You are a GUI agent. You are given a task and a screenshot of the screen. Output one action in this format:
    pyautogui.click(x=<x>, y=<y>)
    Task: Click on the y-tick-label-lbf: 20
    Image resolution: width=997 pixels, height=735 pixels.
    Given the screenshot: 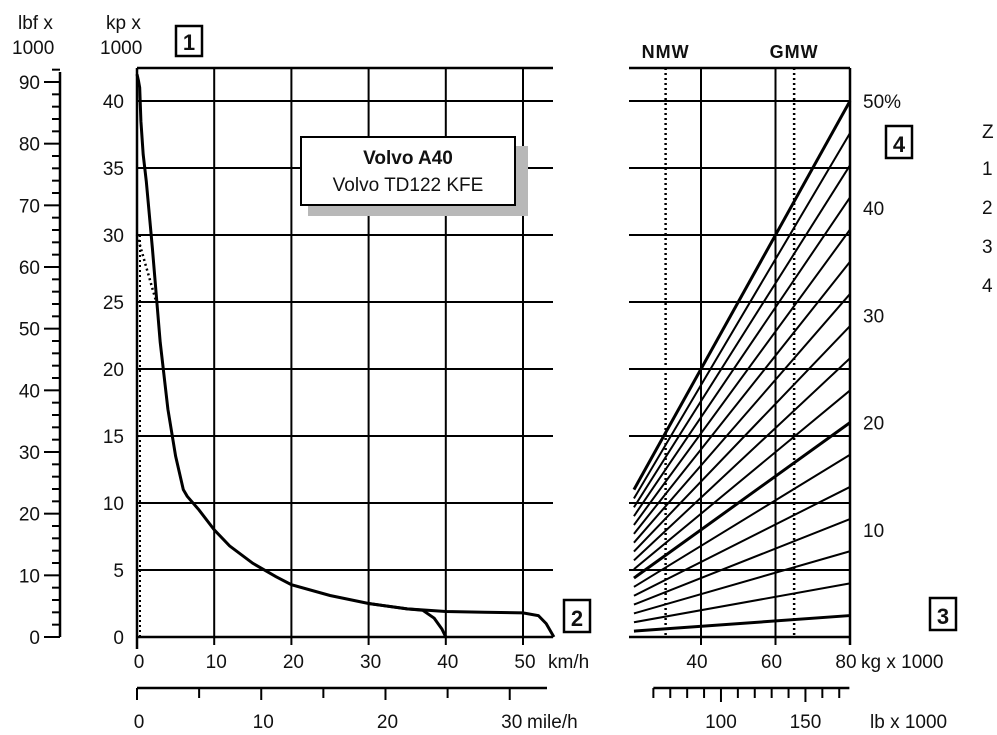 What is the action you would take?
    pyautogui.click(x=29, y=515)
    